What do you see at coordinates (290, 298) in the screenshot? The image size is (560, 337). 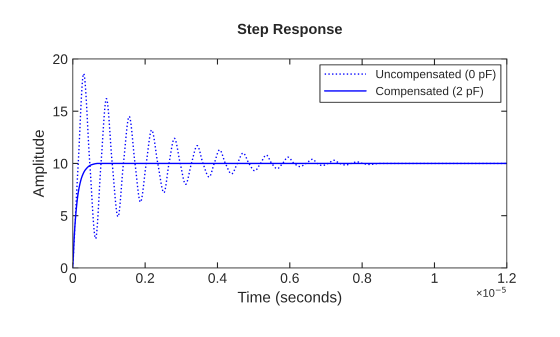 I see `x-axis-title: Time (seconds)` at bounding box center [290, 298].